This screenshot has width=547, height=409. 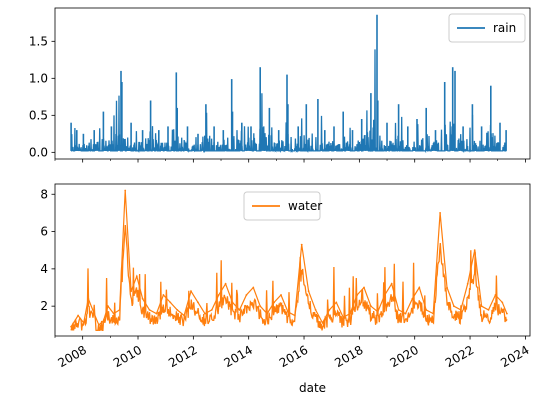 What do you see at coordinates (44, 194) in the screenshot?
I see `y-tick-label-3: 8` at bounding box center [44, 194].